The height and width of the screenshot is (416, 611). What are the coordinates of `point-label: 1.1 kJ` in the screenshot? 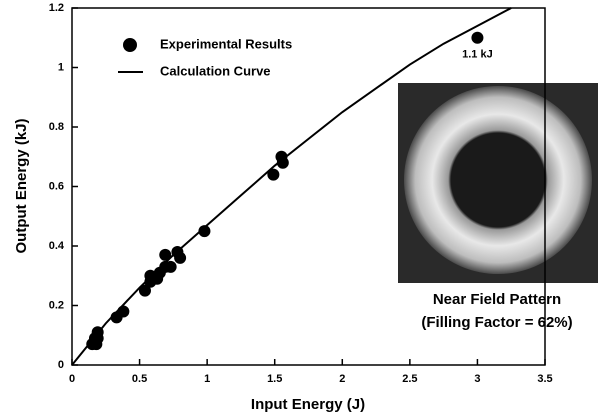 It's located at (477, 55).